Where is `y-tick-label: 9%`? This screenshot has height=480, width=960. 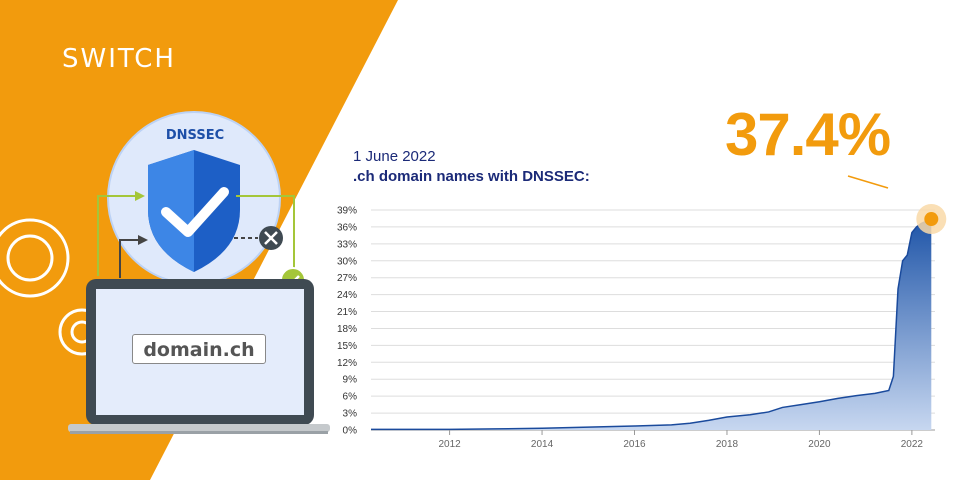
y-tick-label: 9% is located at coordinates (350, 380).